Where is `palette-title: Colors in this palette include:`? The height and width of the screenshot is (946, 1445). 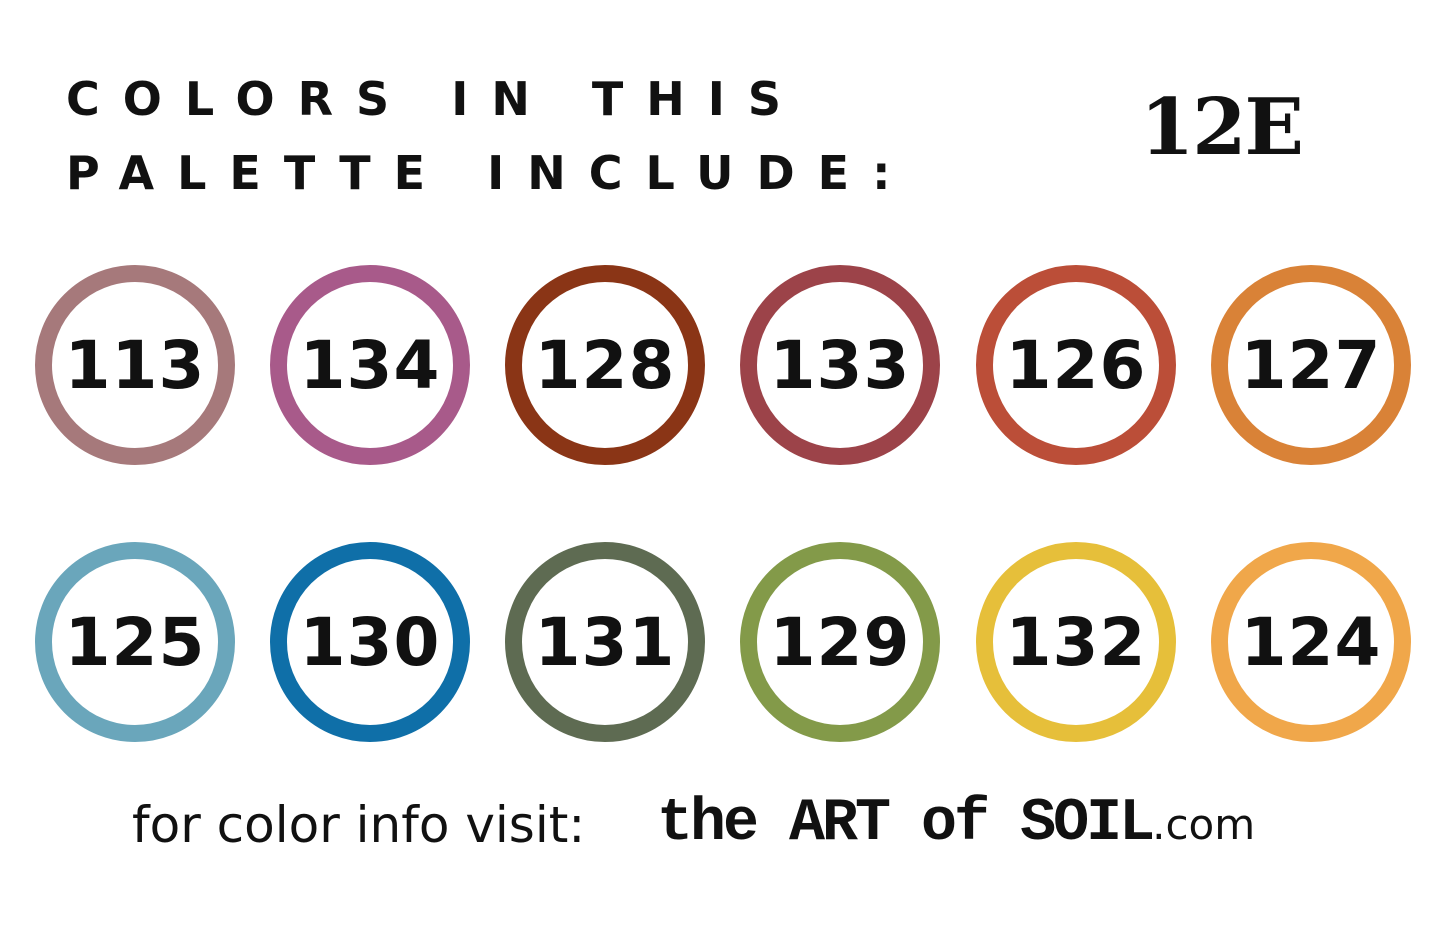
palette-title: Colors in this palette include: is located at coordinates (489, 136).